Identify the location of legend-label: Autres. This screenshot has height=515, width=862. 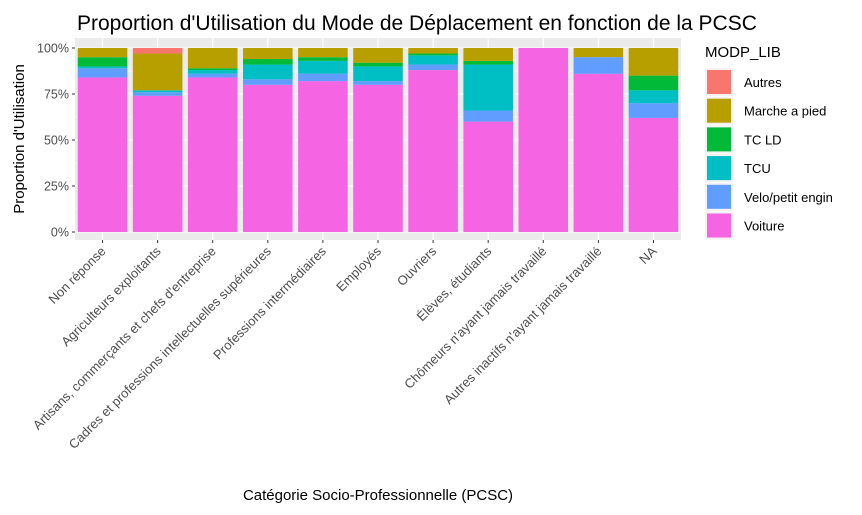
(763, 82).